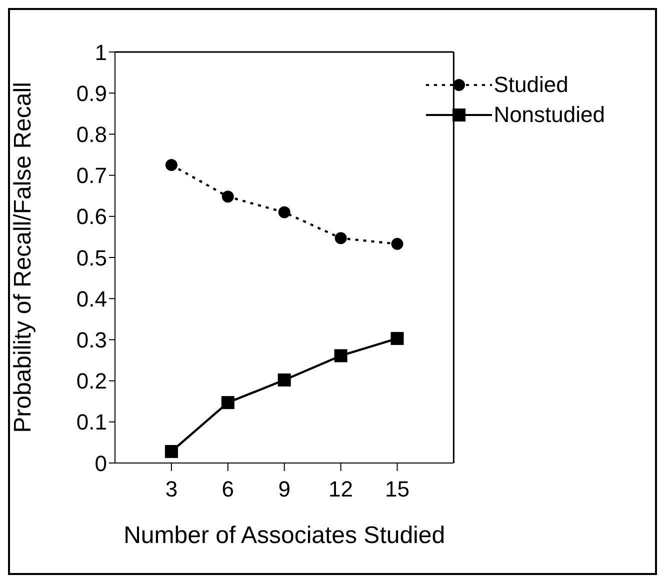 The height and width of the screenshot is (583, 665). What do you see at coordinates (91, 135) in the screenshot?
I see `y-tick-label: 0.8` at bounding box center [91, 135].